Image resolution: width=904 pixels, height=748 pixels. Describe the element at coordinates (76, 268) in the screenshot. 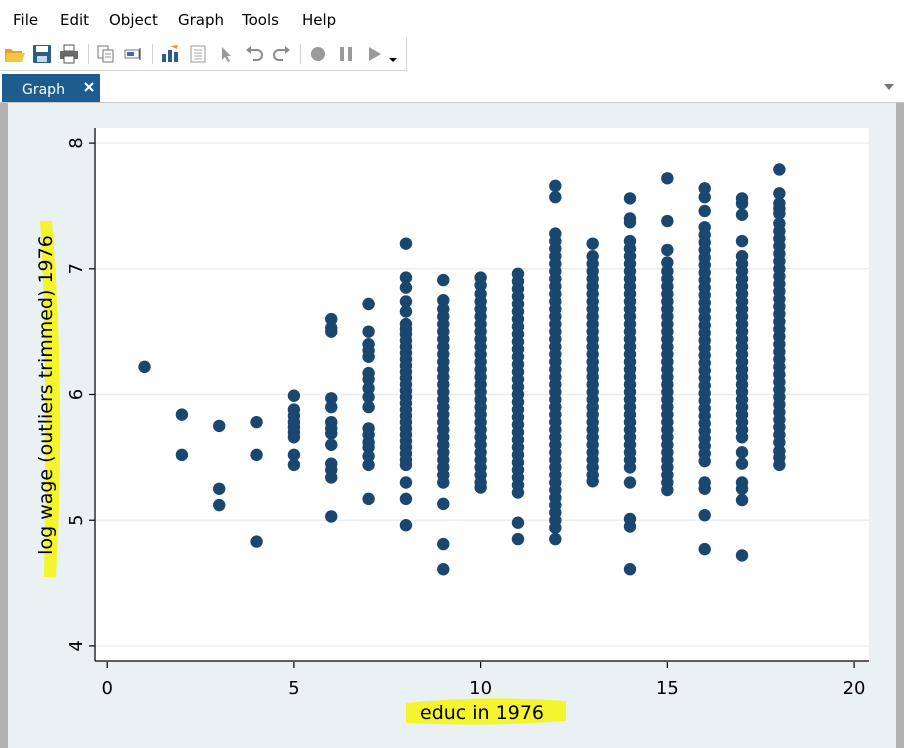

I see `y-tick-label: 7` at that location.